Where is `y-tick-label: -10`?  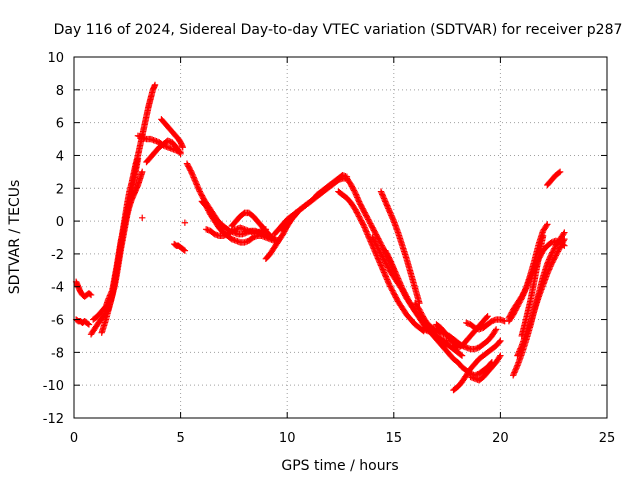
y-tick-label: -10 is located at coordinates (53, 386).